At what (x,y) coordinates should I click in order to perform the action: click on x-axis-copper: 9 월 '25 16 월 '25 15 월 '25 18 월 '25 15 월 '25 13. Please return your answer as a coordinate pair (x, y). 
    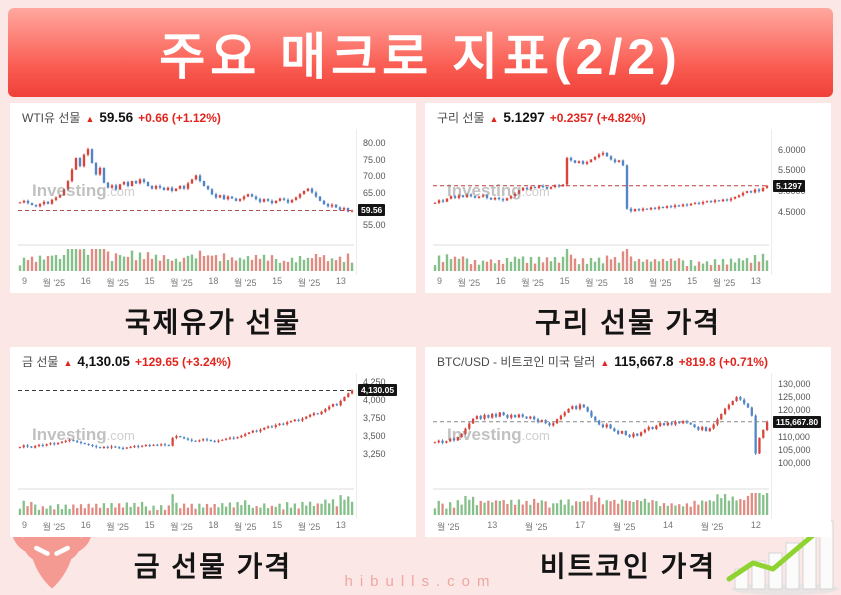
    Looking at the image, I should click on (601, 282).